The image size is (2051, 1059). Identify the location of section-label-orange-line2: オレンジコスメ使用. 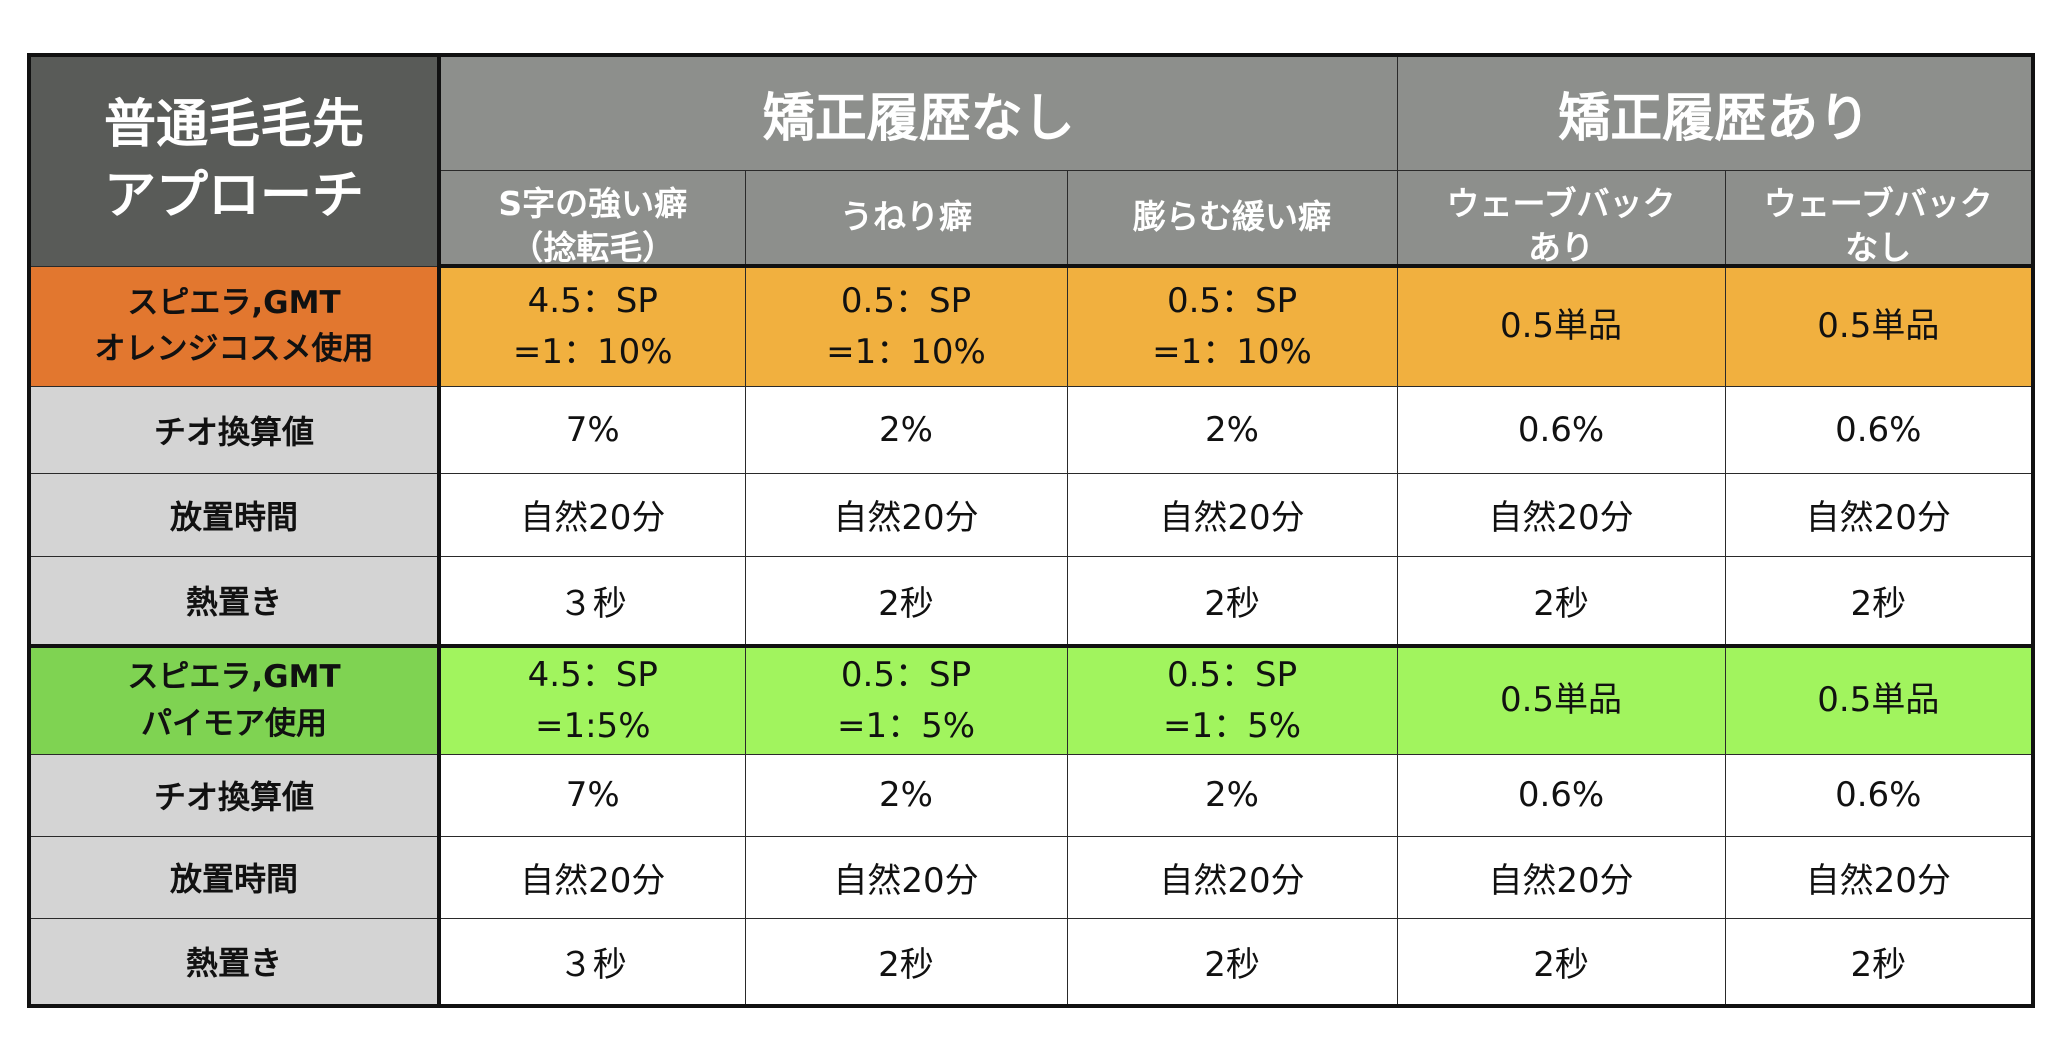
(234, 349).